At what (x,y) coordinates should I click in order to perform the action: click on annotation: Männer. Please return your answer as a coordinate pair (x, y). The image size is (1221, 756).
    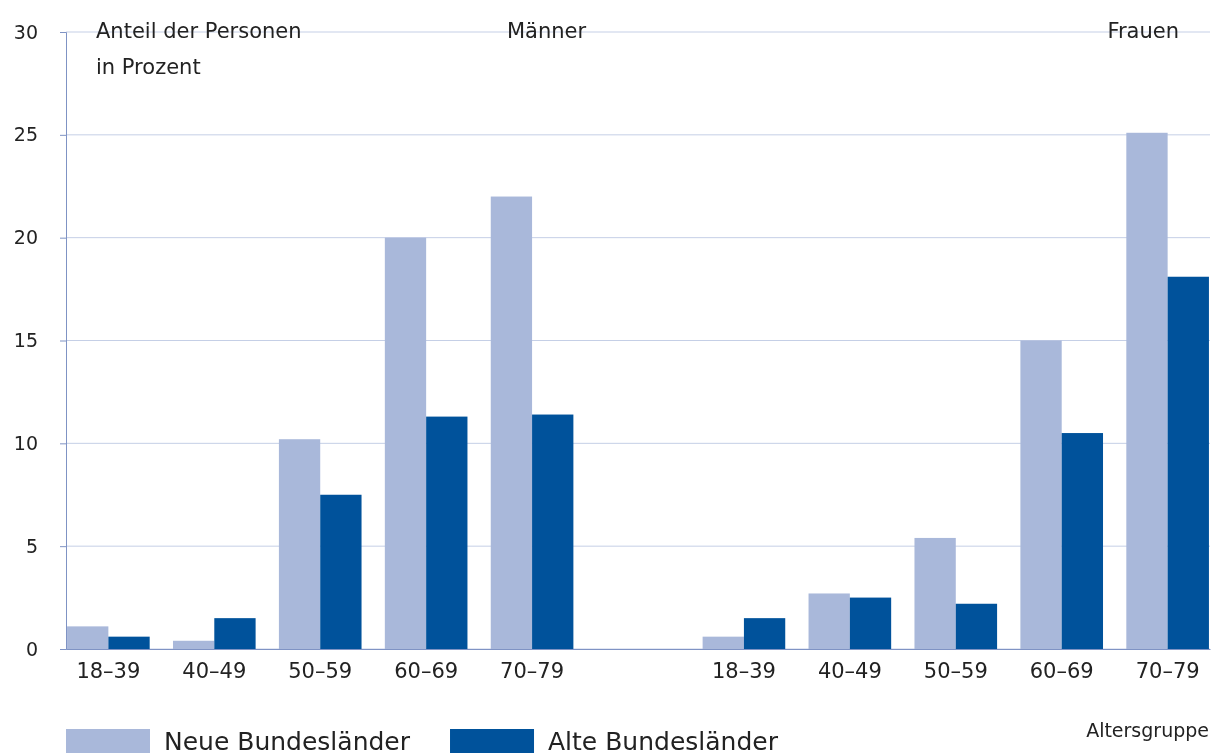
    Looking at the image, I should click on (546, 31).